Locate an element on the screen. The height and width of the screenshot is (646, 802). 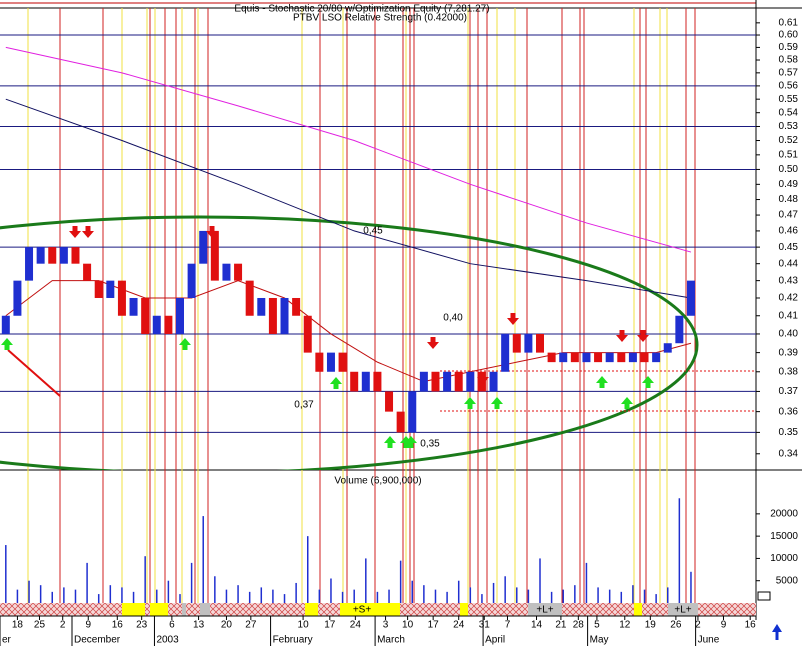
x-tick-label: 7 is located at coordinates (508, 625).